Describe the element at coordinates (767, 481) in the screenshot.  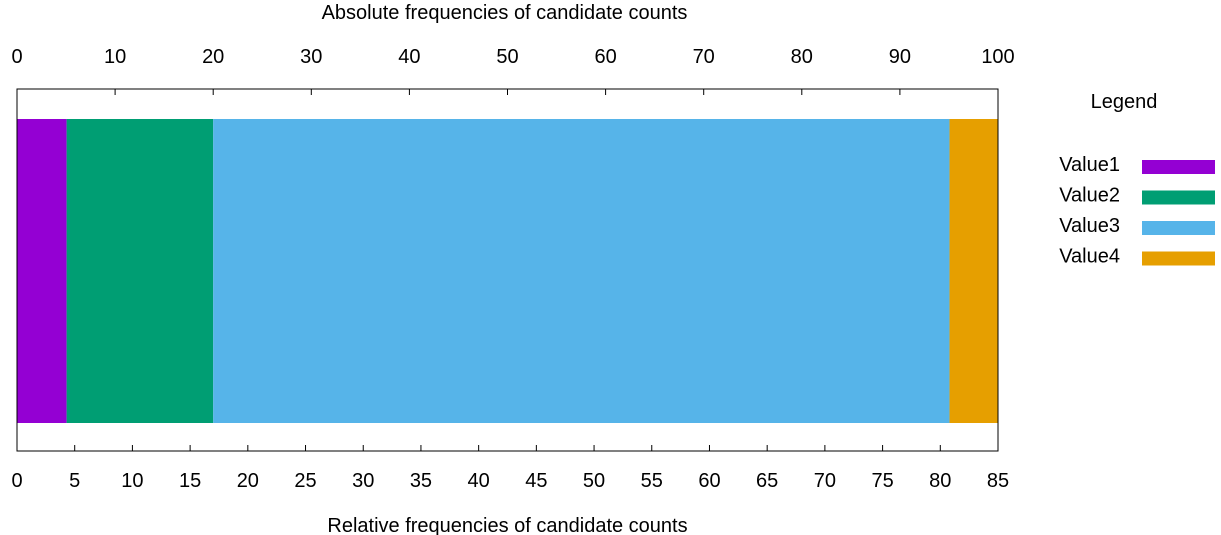
I see `bottom-tick-label: 65` at that location.